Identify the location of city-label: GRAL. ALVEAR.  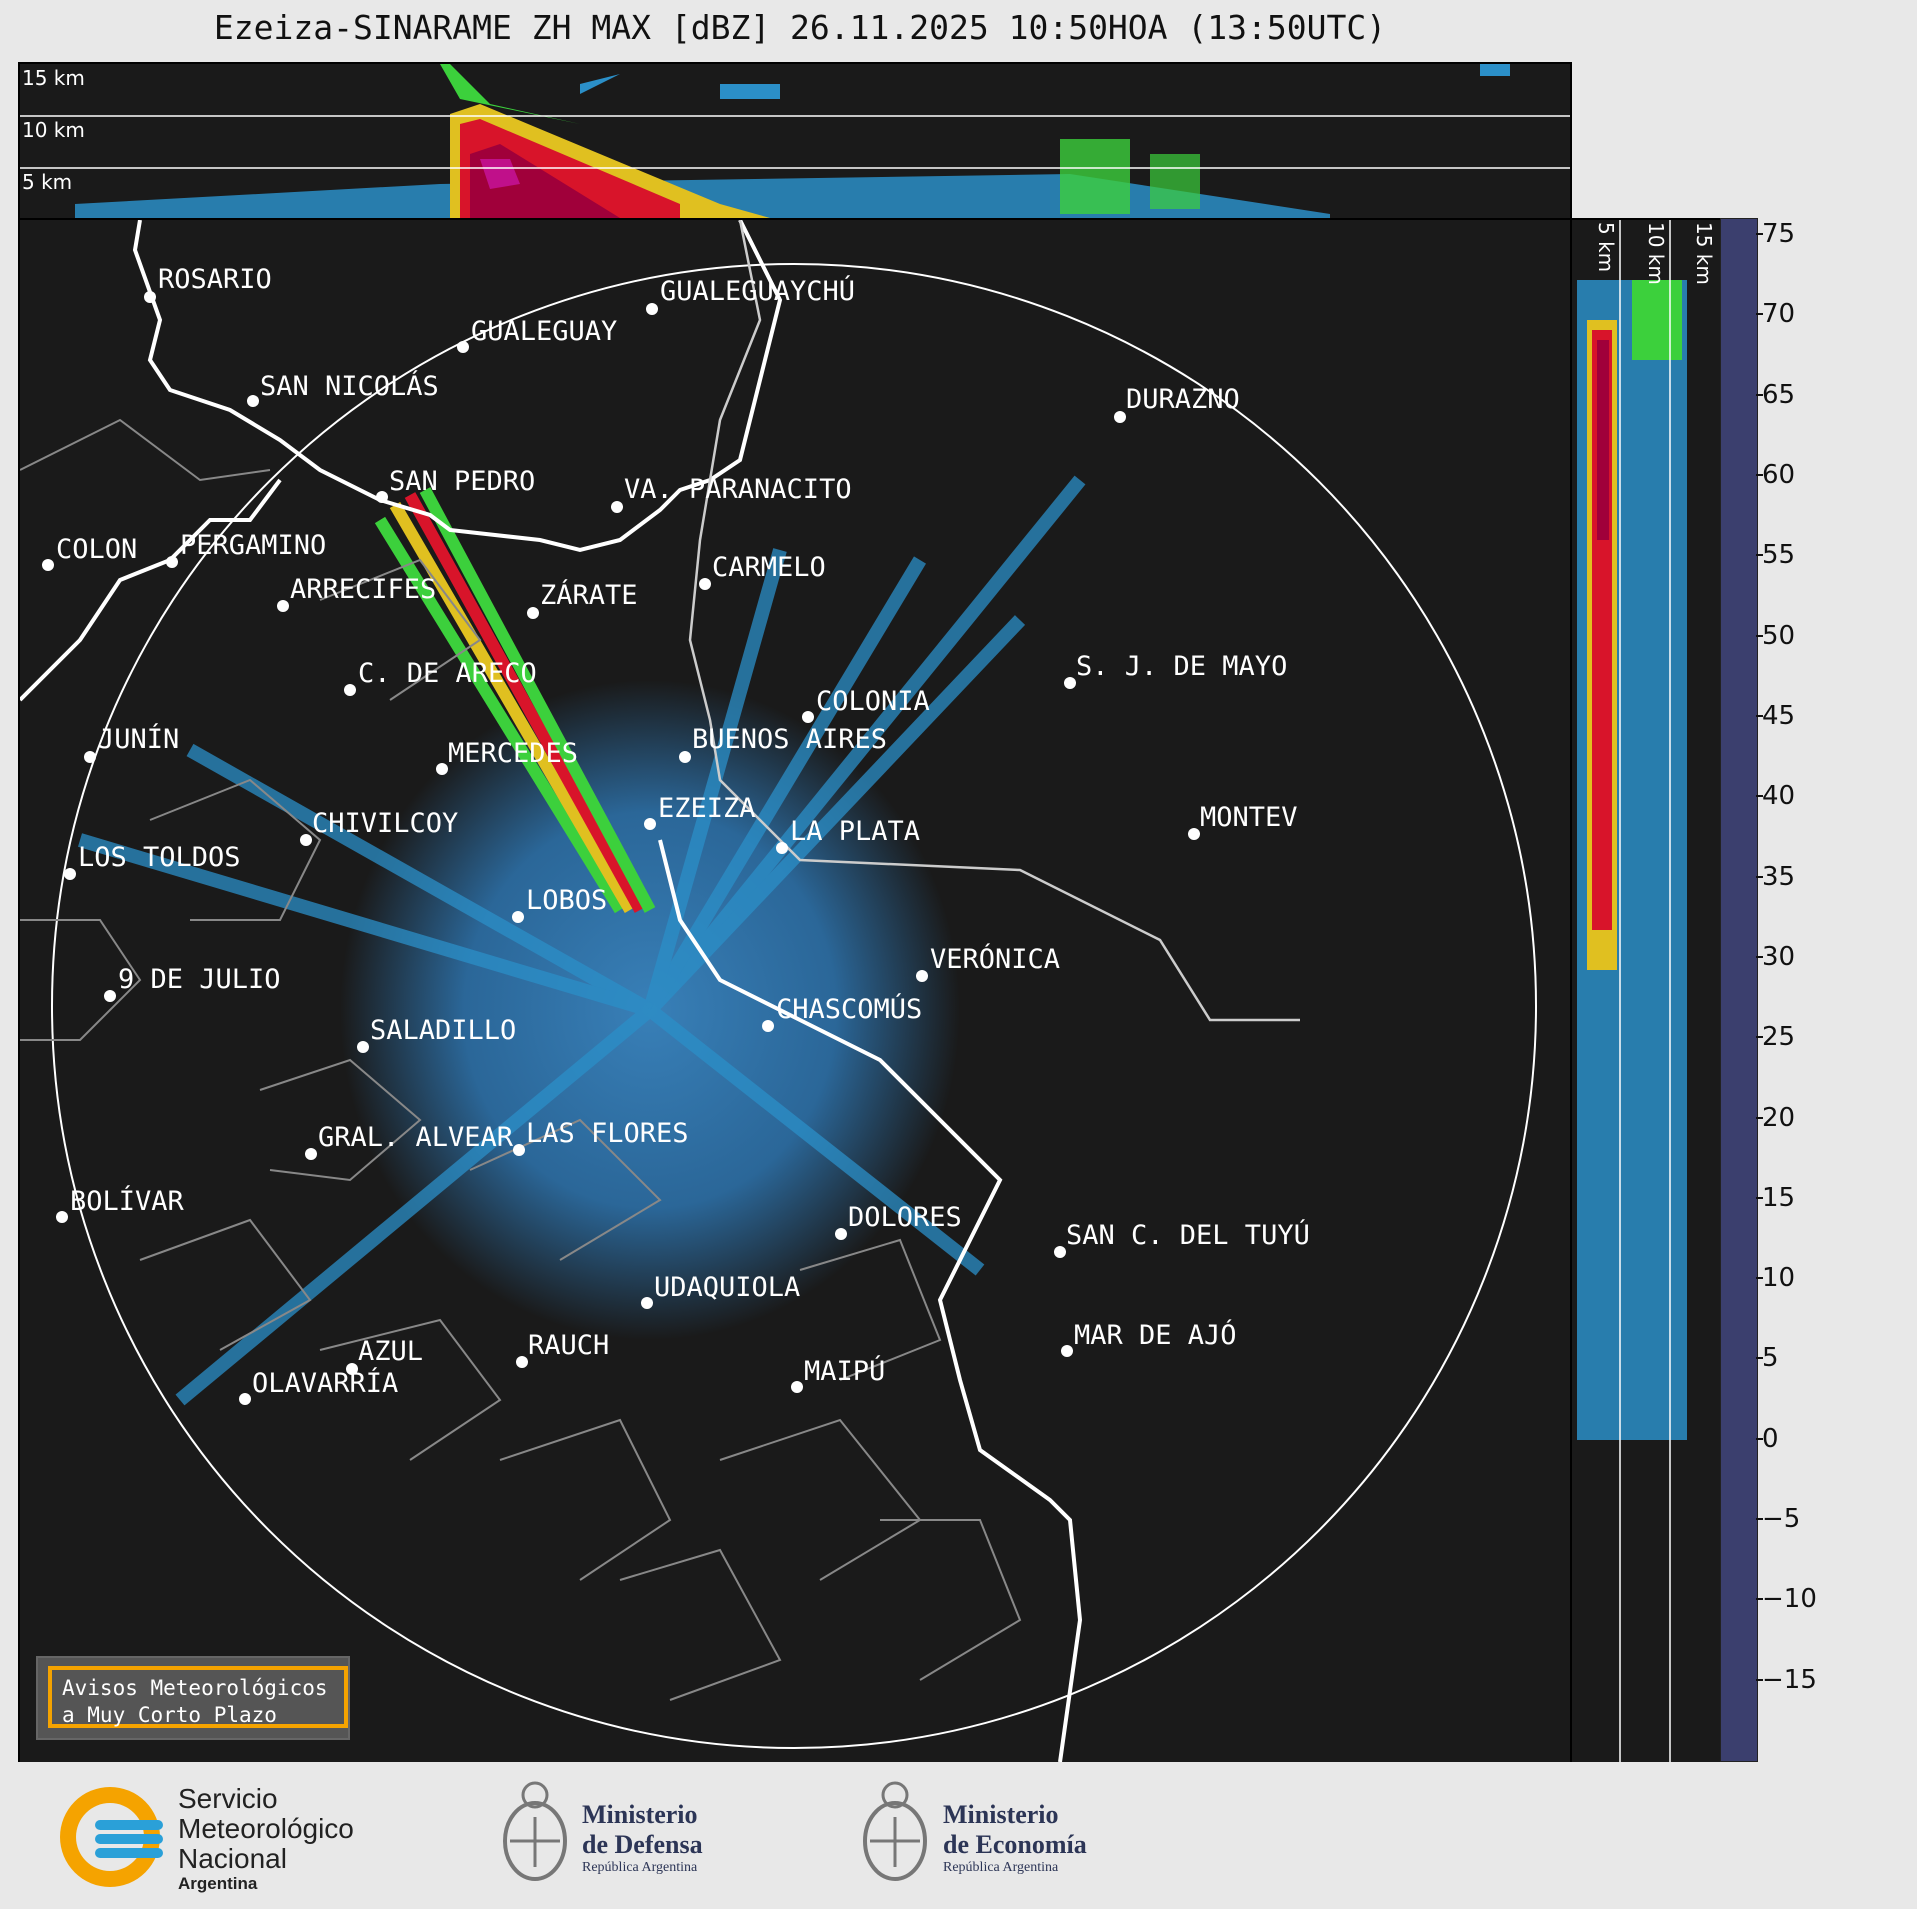
(416, 1137).